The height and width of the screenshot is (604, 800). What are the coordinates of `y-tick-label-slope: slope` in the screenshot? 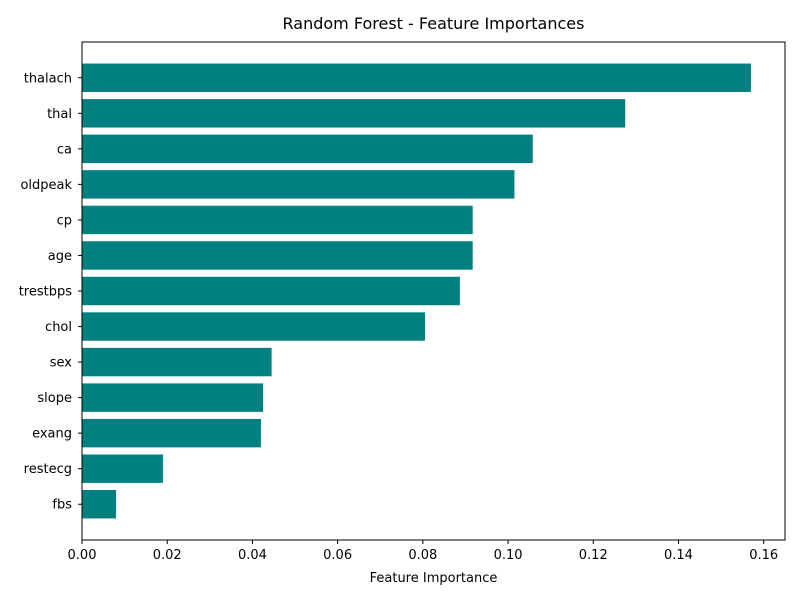 It's located at (54, 398).